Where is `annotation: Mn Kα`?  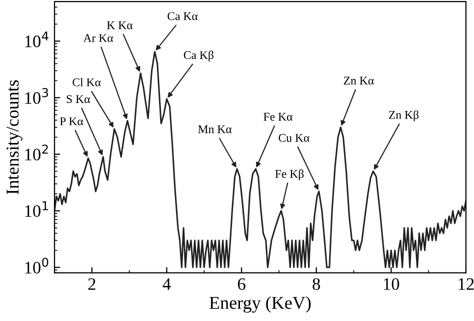 annotation: Mn Kα is located at coordinates (215, 129).